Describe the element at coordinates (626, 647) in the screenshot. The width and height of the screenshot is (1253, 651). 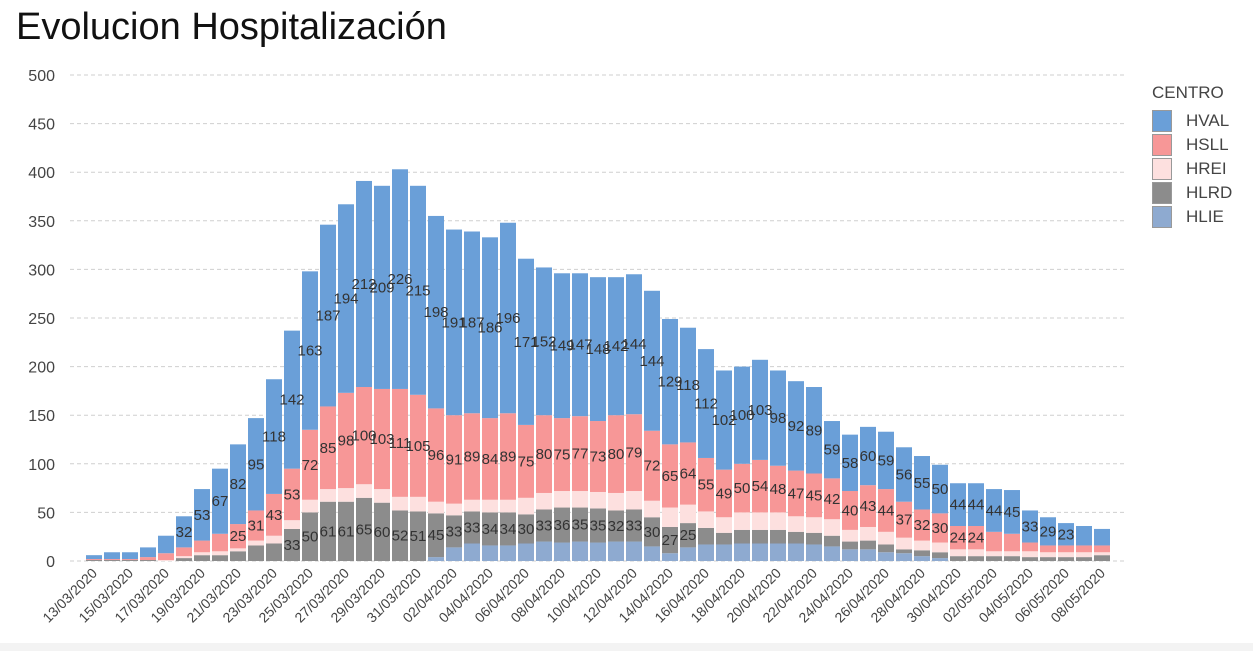
I see `footer-bar` at that location.